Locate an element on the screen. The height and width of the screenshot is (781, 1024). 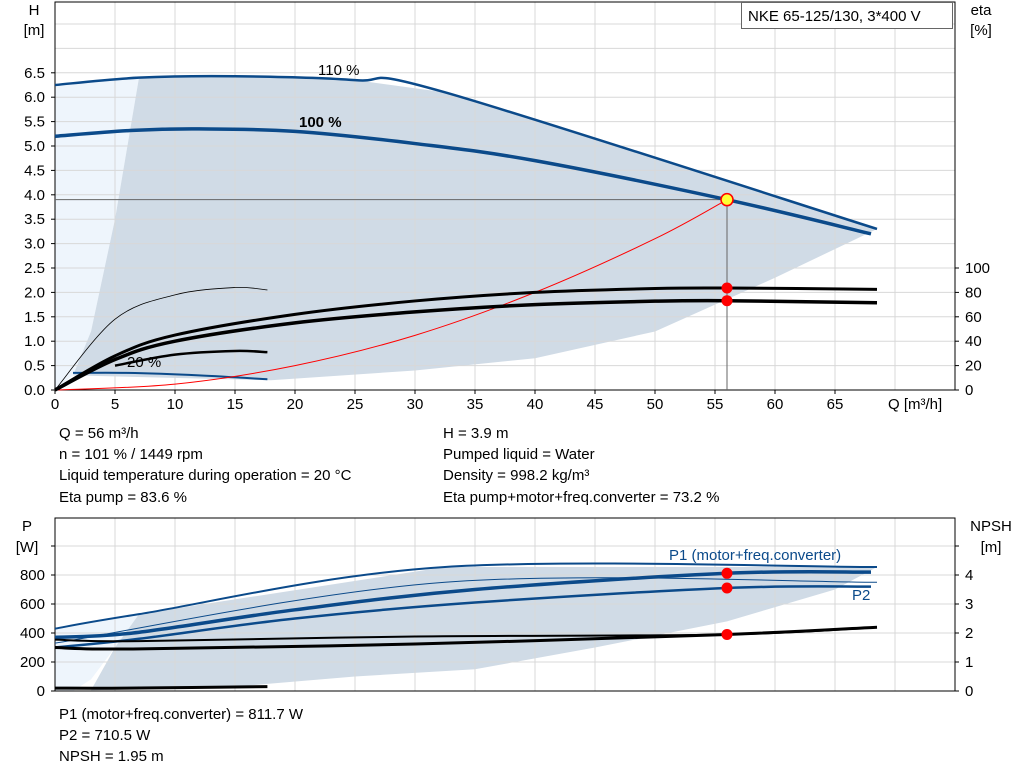
y-tick-label: 400 is located at coordinates (32, 633).